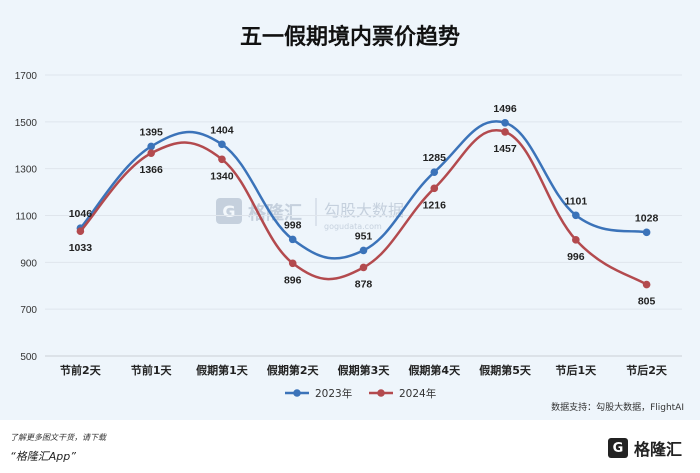  I want to click on data-label: 1340, so click(222, 176).